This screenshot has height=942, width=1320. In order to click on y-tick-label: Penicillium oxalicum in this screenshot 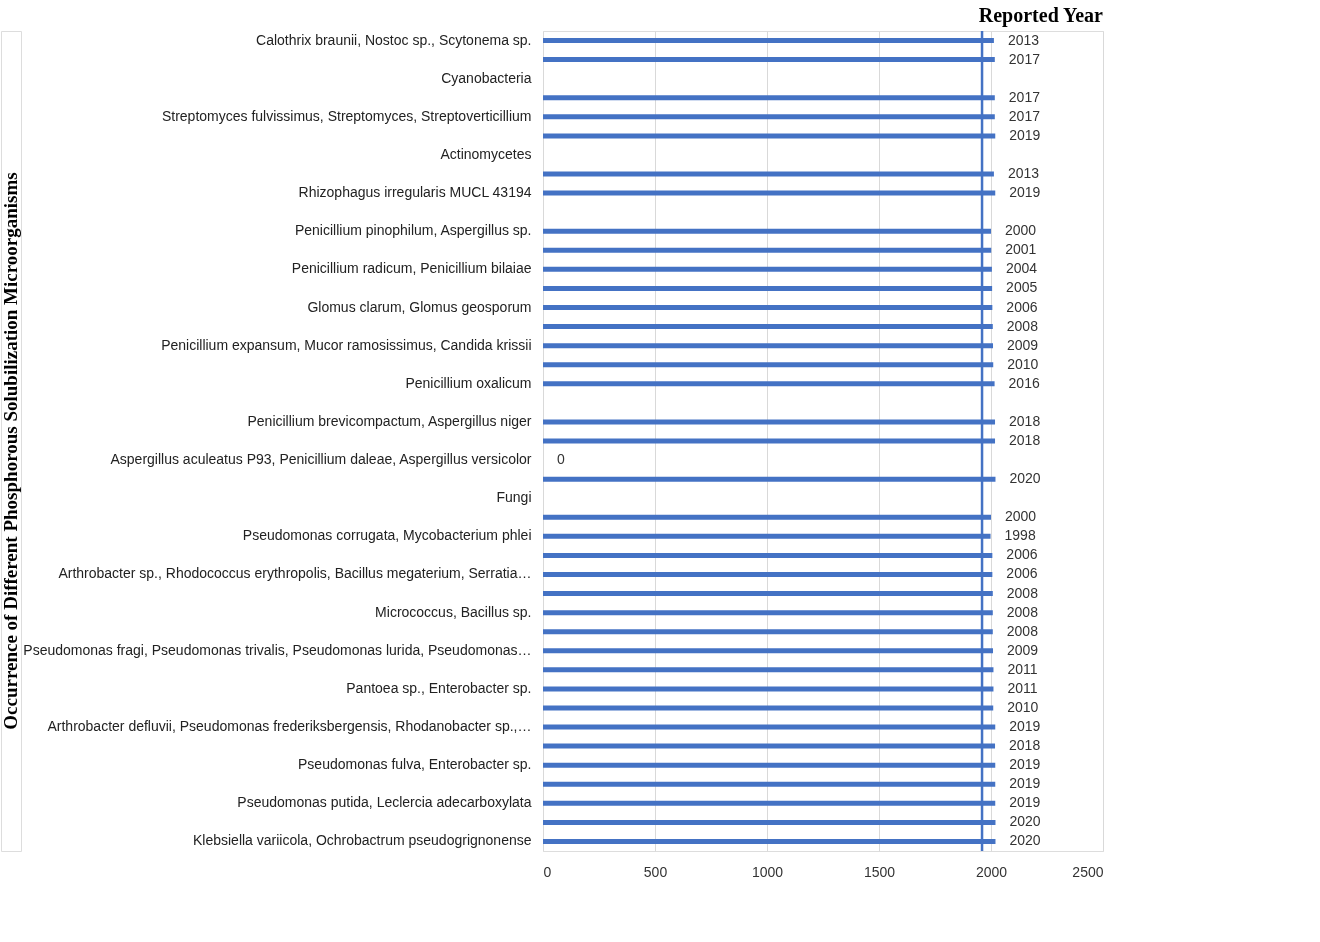, I will do `click(468, 382)`.